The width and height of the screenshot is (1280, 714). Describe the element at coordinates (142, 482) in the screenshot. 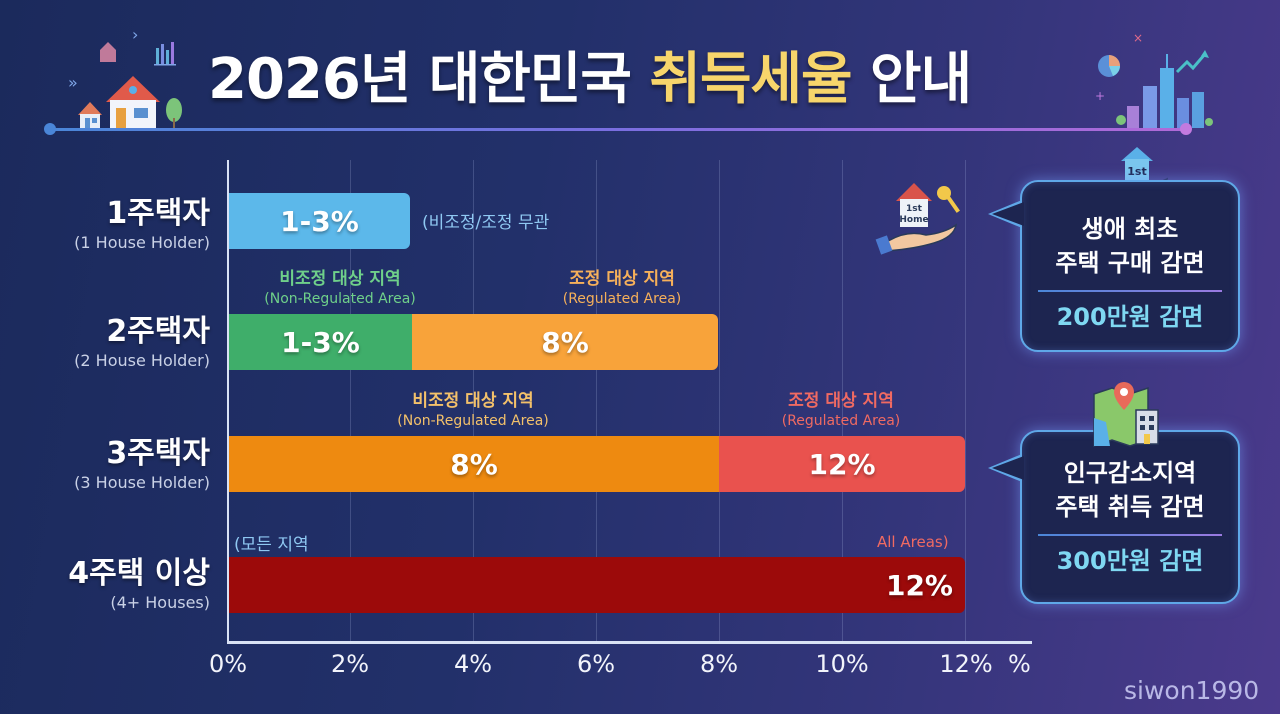

I see `row-label-en: (3 House Holder)` at that location.